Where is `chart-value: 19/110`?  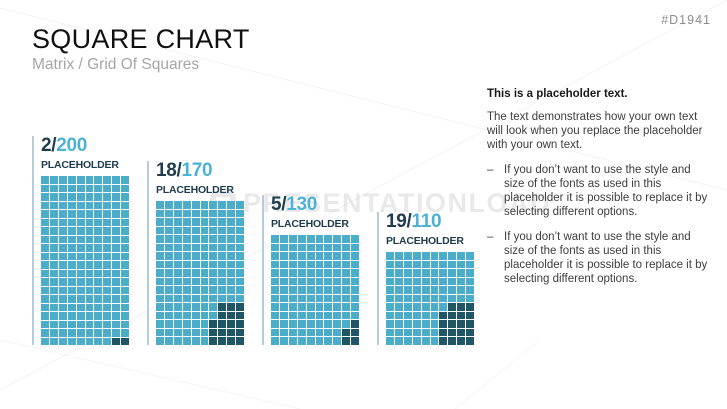 chart-value: 19/110 is located at coordinates (414, 222).